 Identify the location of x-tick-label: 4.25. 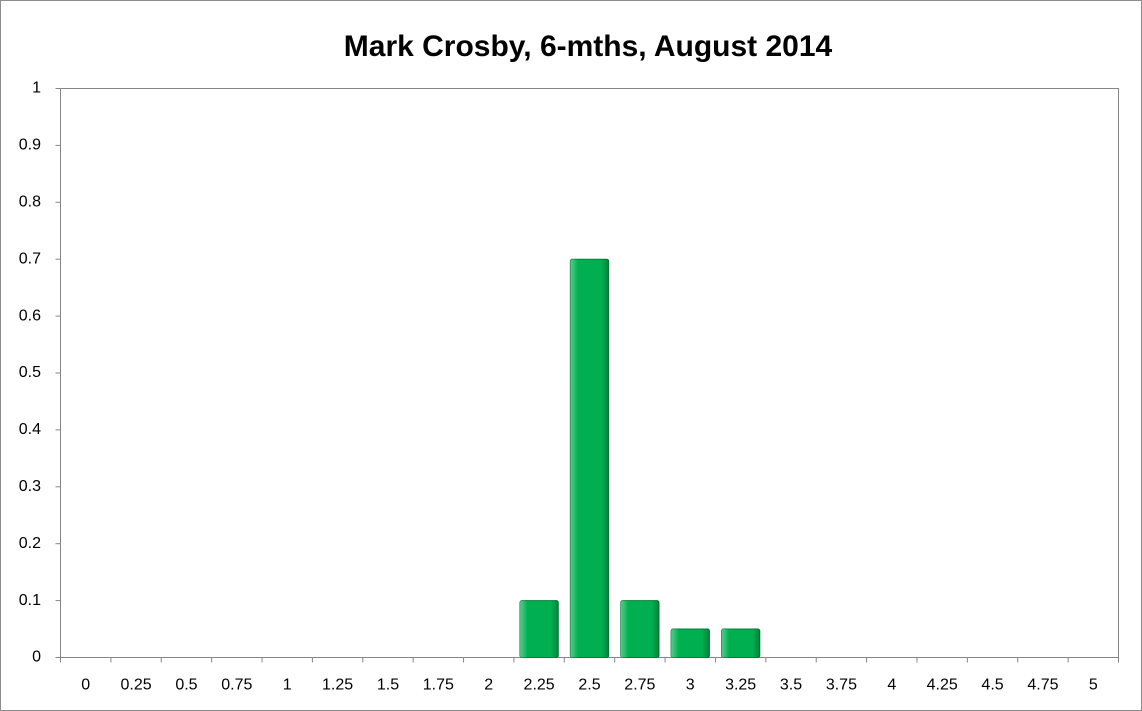
(942, 685).